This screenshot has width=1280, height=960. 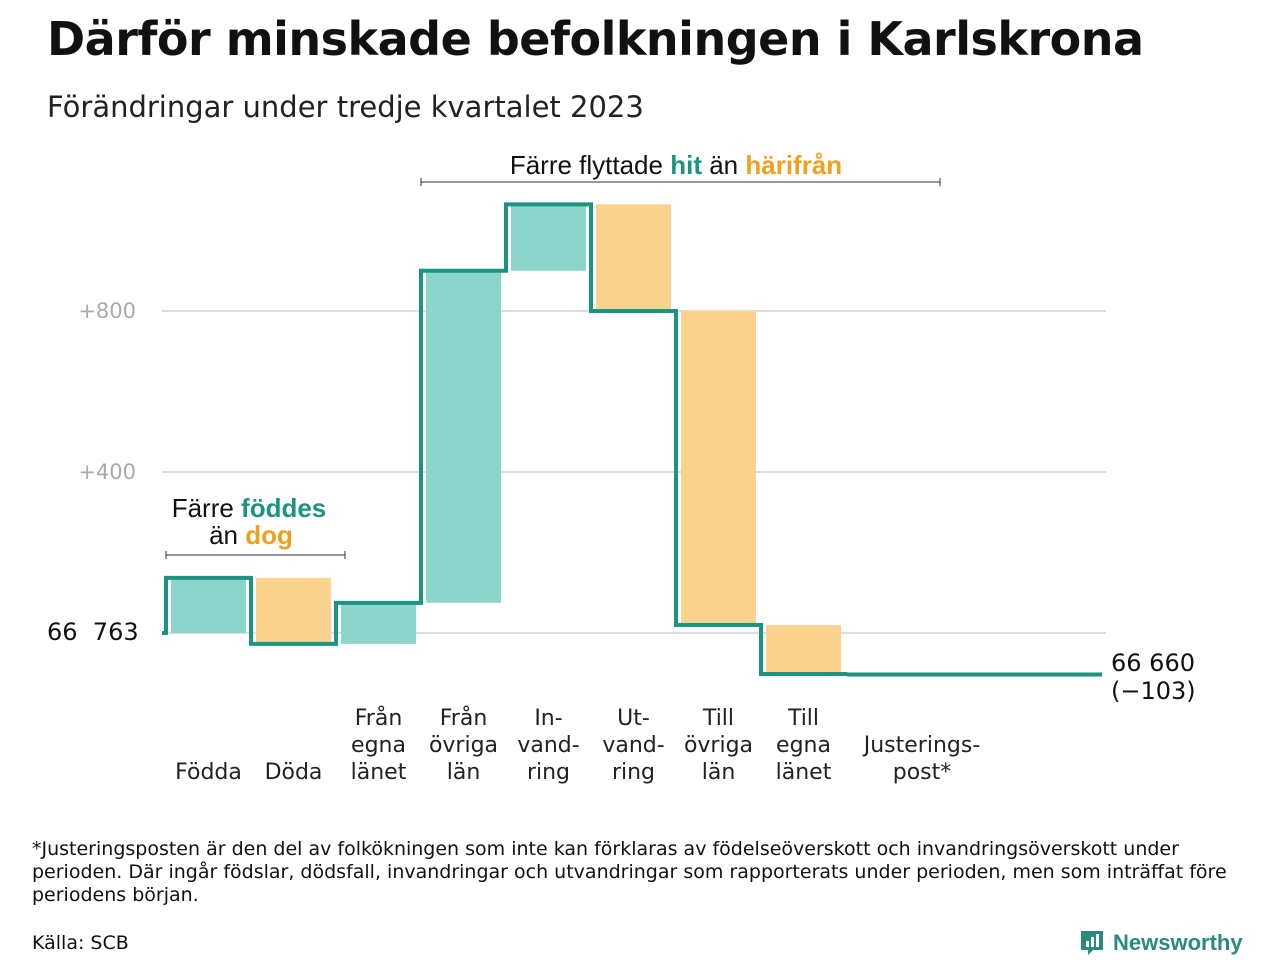 I want to click on svg-text: än dog, so click(x=251, y=535).